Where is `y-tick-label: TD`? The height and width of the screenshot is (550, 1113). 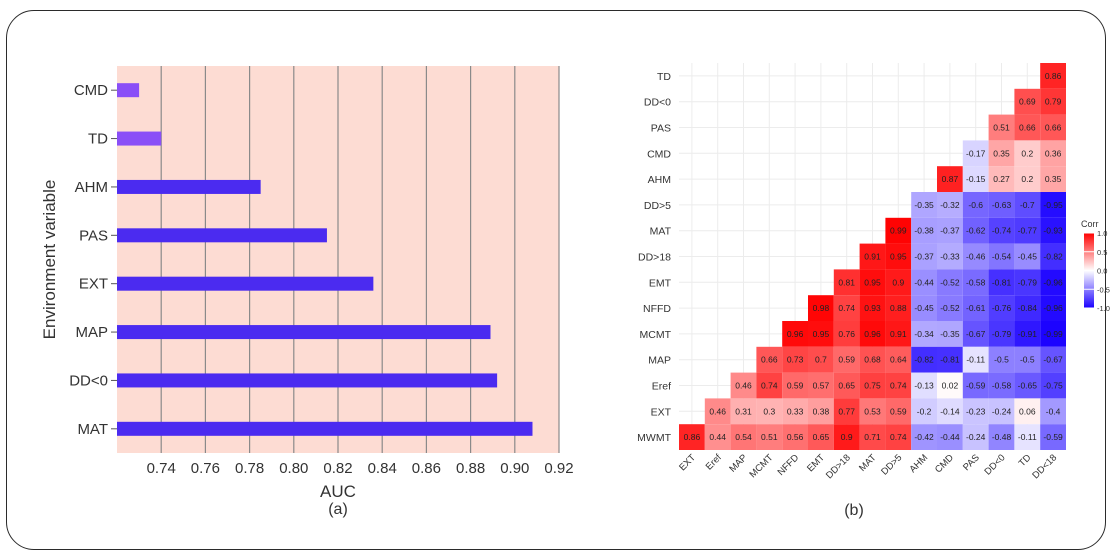
y-tick-label: TD is located at coordinates (664, 77).